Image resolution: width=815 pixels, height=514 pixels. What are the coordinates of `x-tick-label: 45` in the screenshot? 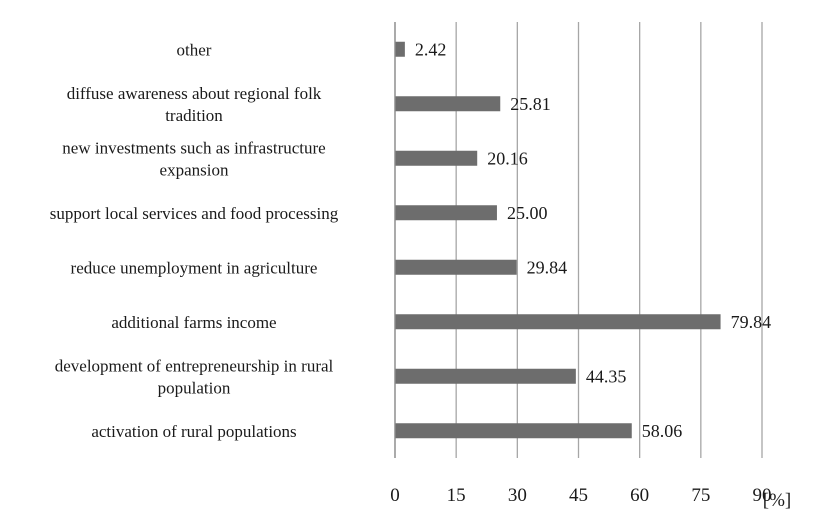 It's located at (578, 495).